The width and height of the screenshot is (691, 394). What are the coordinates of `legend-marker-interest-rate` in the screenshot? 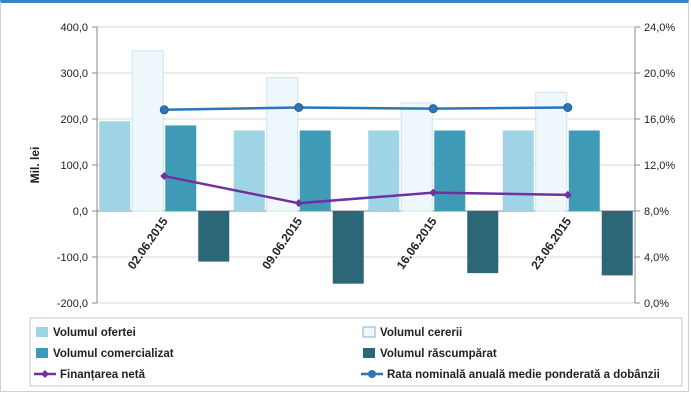 It's located at (372, 374).